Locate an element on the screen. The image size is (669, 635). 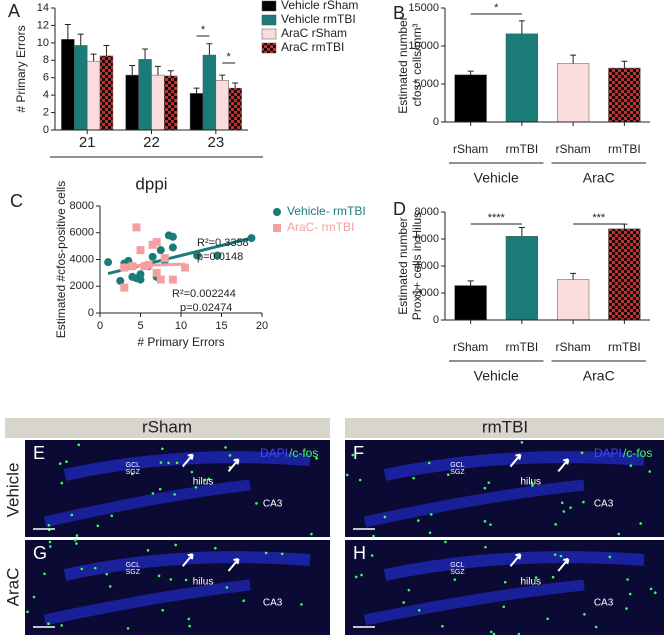
panel-letter: B is located at coordinates (399, 13).